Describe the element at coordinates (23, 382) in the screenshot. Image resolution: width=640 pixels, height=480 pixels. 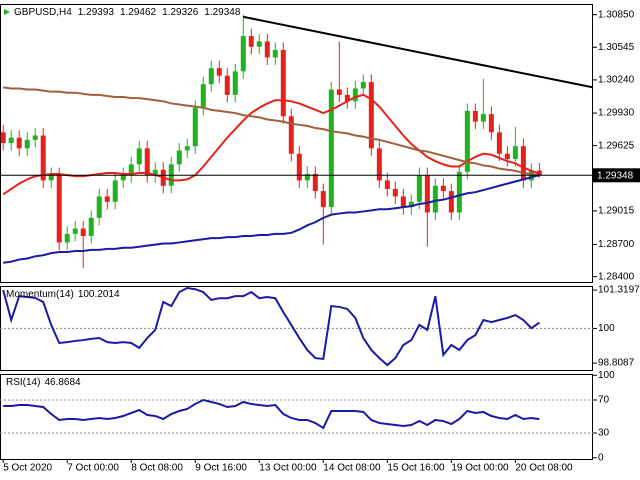
I see `indicator-name: RSI(14)` at that location.